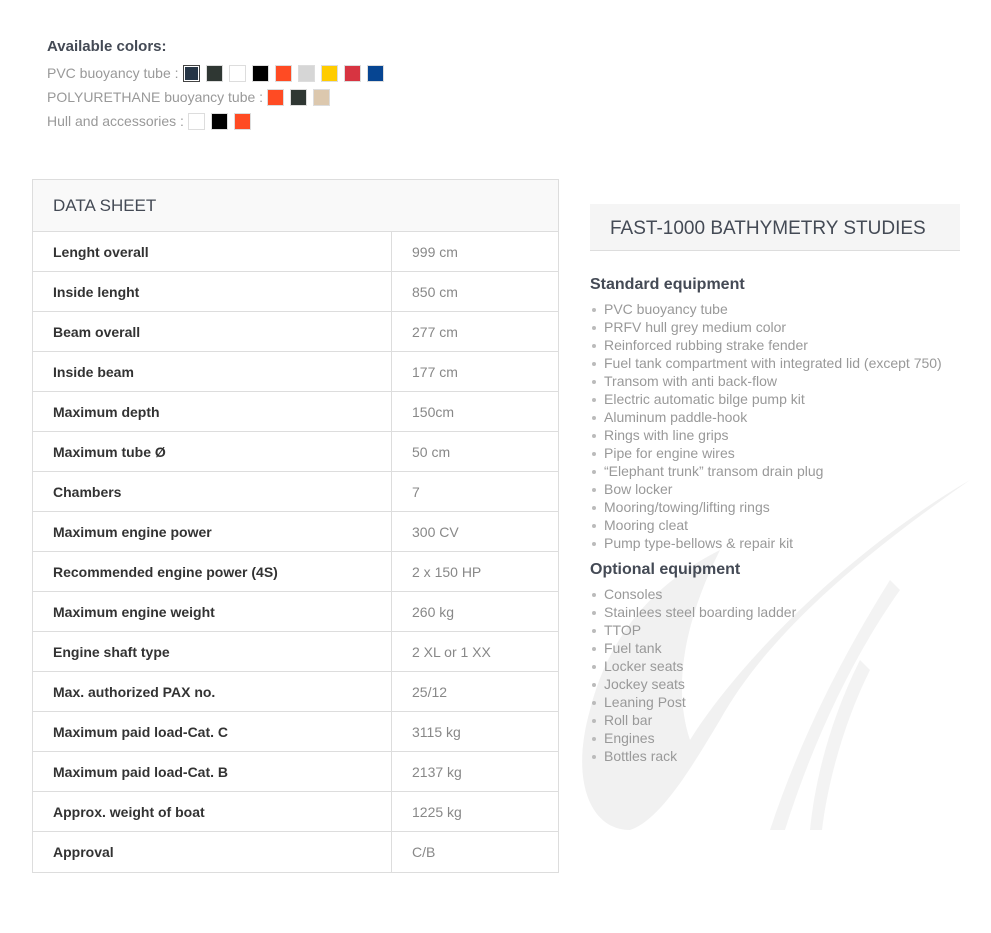 This screenshot has height=933, width=991. Describe the element at coordinates (113, 73) in the screenshot. I see `color-group-label: PVC buoyancy tube :` at that location.